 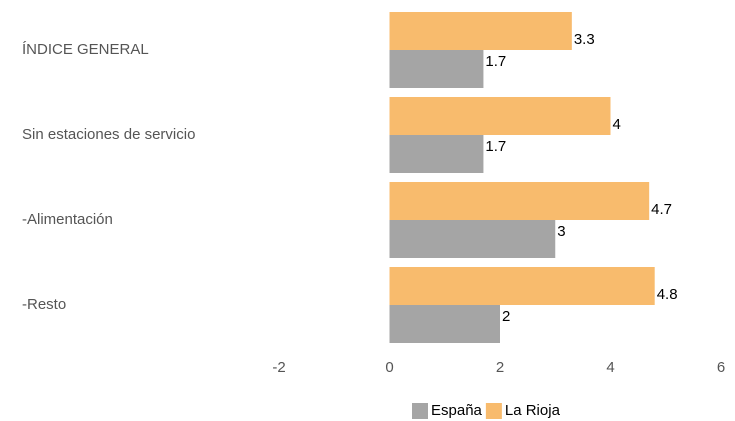 What do you see at coordinates (44, 304) in the screenshot?
I see `category-label: -Resto` at bounding box center [44, 304].